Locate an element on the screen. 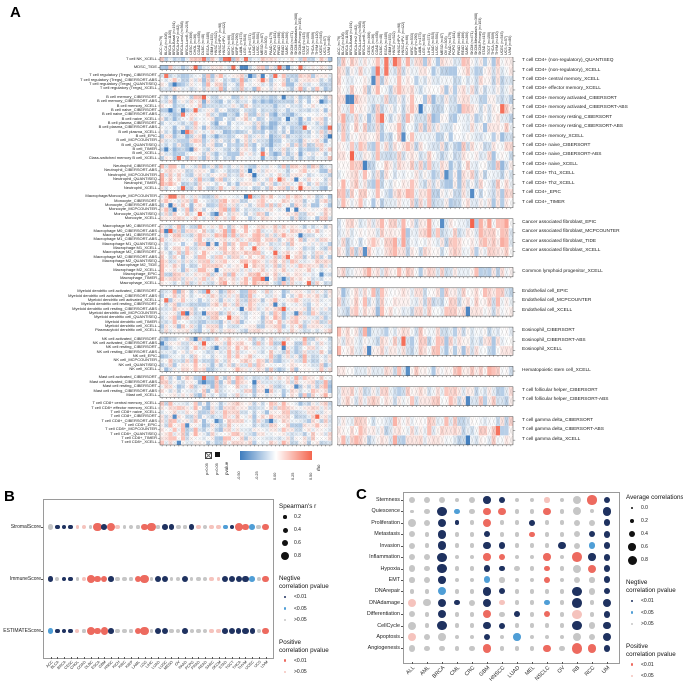  right-heatmap-row-label: T cell CD4+_TIMER is located at coordinates (543, 202).